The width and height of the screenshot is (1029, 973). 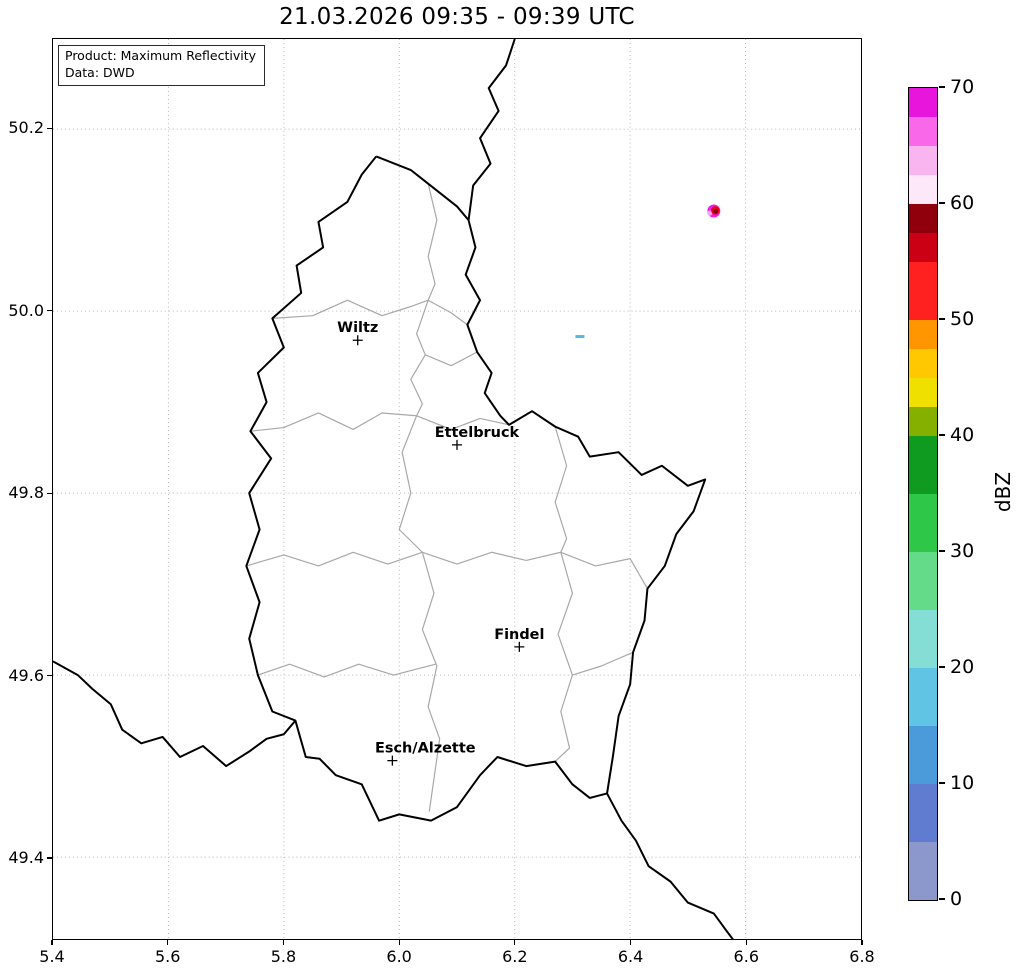 What do you see at coordinates (962, 667) in the screenshot?
I see `colorbar-tick-label: 20` at bounding box center [962, 667].